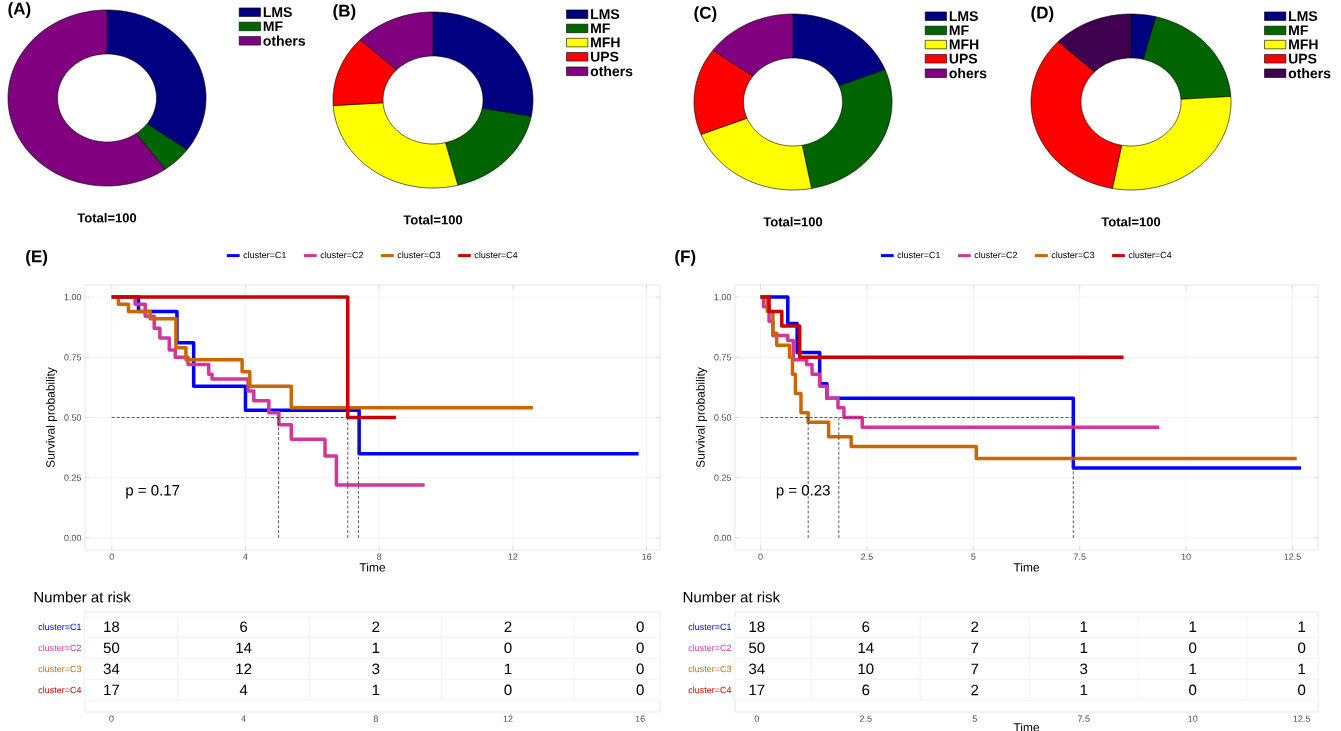 The height and width of the screenshot is (731, 1341). What do you see at coordinates (705, 14) in the screenshot?
I see `chart-title: (C)` at bounding box center [705, 14].